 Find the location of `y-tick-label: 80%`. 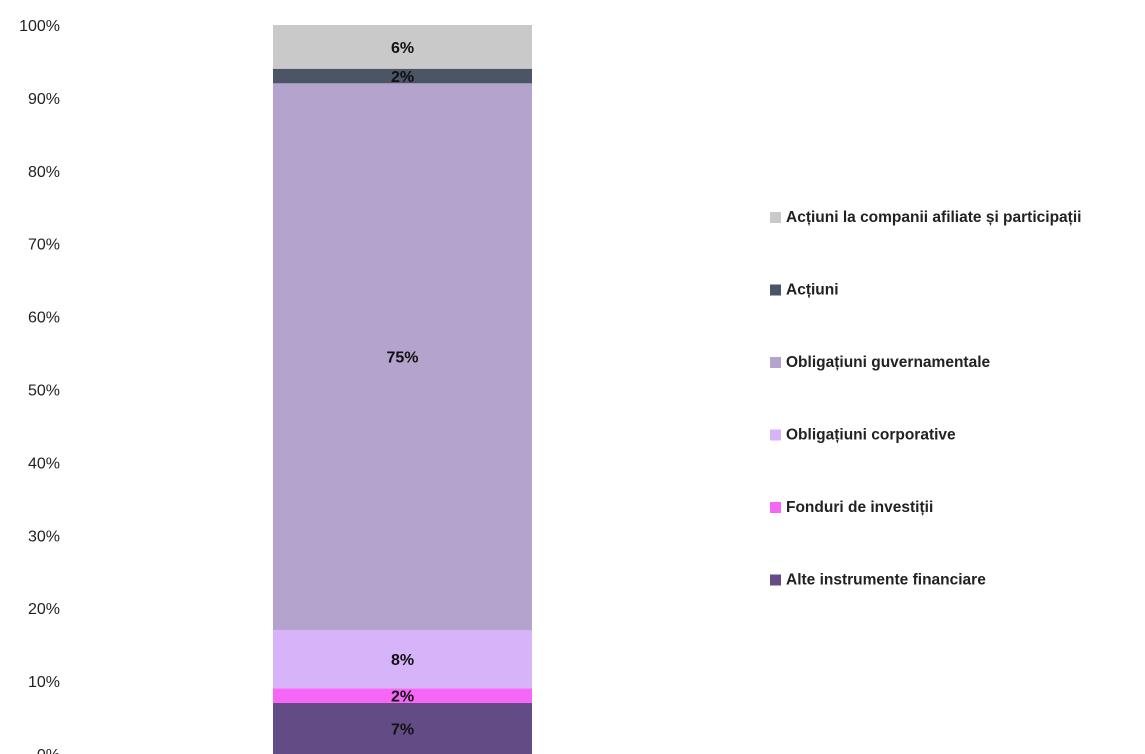

y-tick-label: 80% is located at coordinates (44, 172).